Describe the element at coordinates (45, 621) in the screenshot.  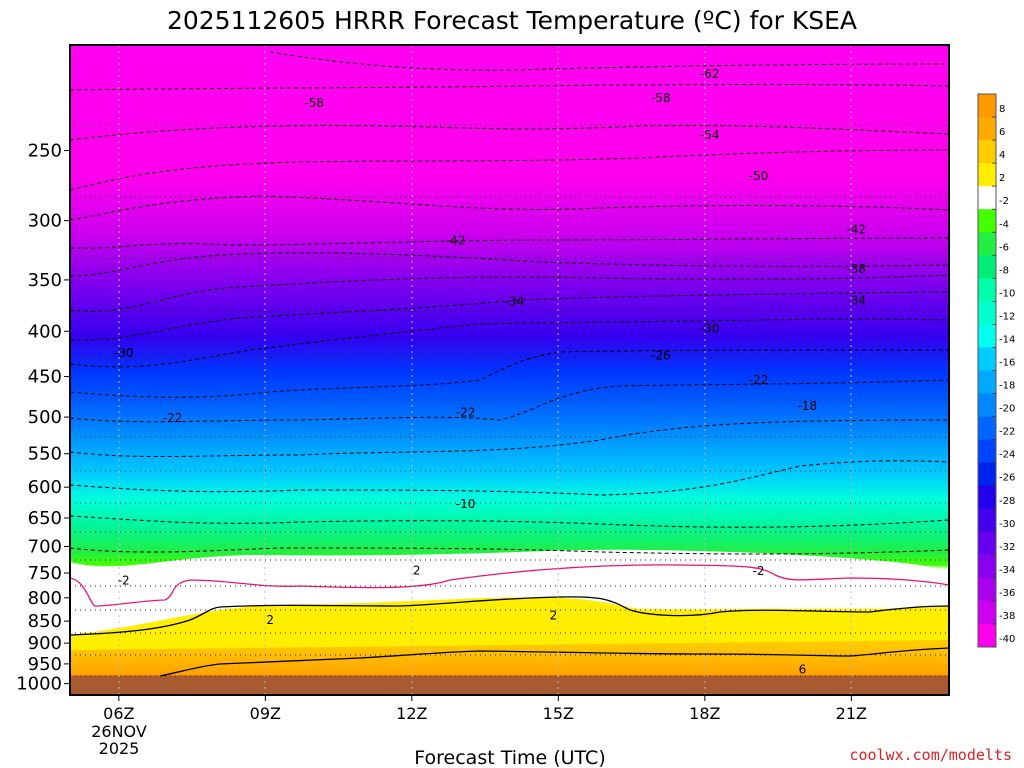
I see `y-tick-label: 850` at that location.